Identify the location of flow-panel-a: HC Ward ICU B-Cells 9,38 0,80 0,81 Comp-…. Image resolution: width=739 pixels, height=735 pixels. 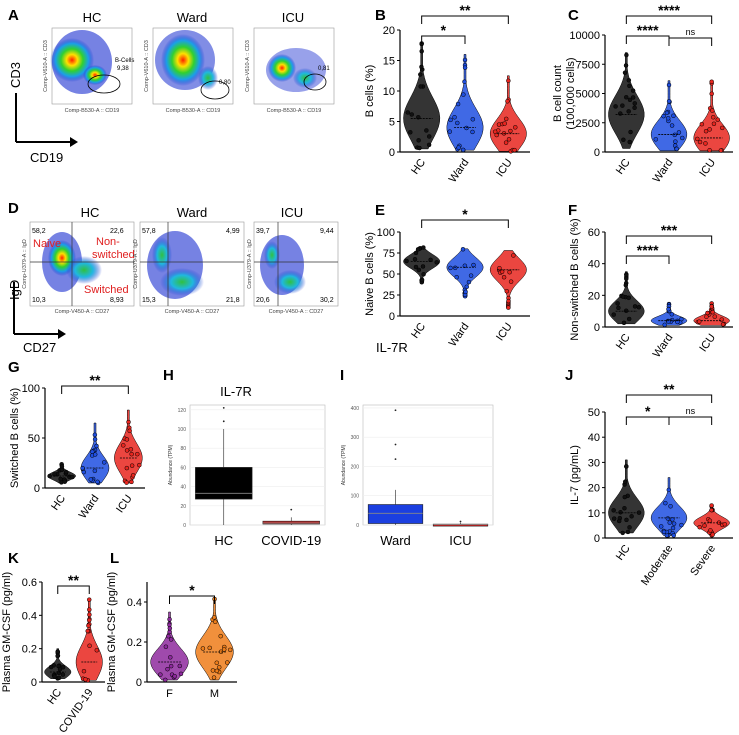
(171, 87).